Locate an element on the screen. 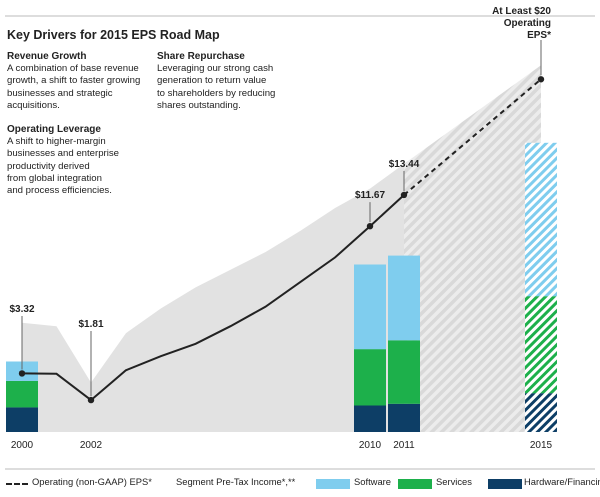  driver-heading: Revenue Growth is located at coordinates (47, 56).